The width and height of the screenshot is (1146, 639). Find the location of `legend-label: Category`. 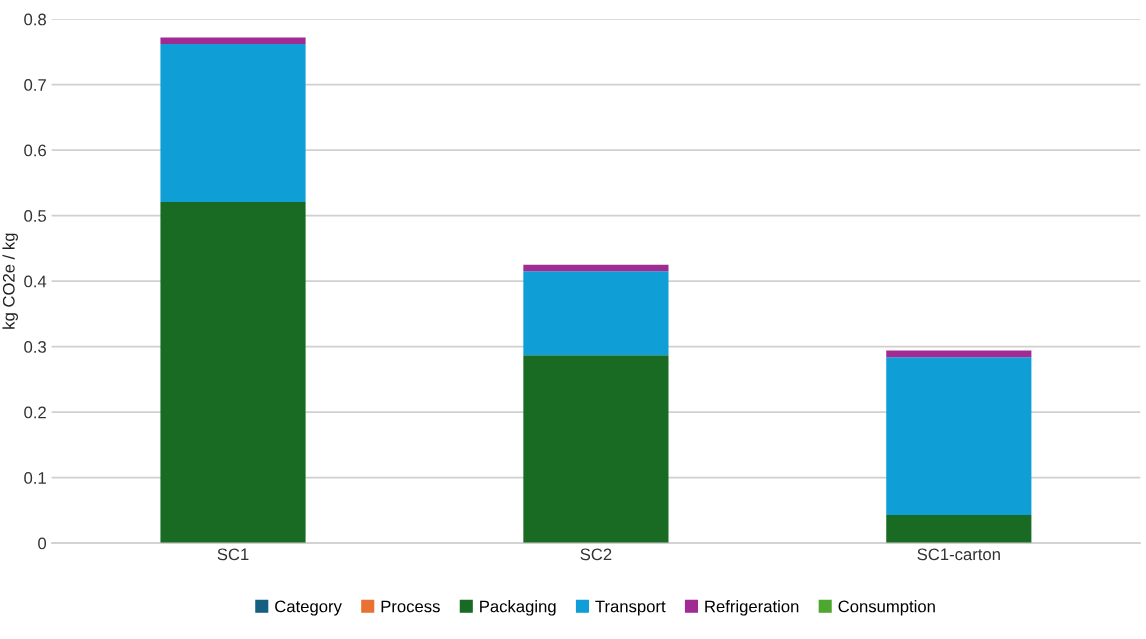

legend-label: Category is located at coordinates (308, 608).